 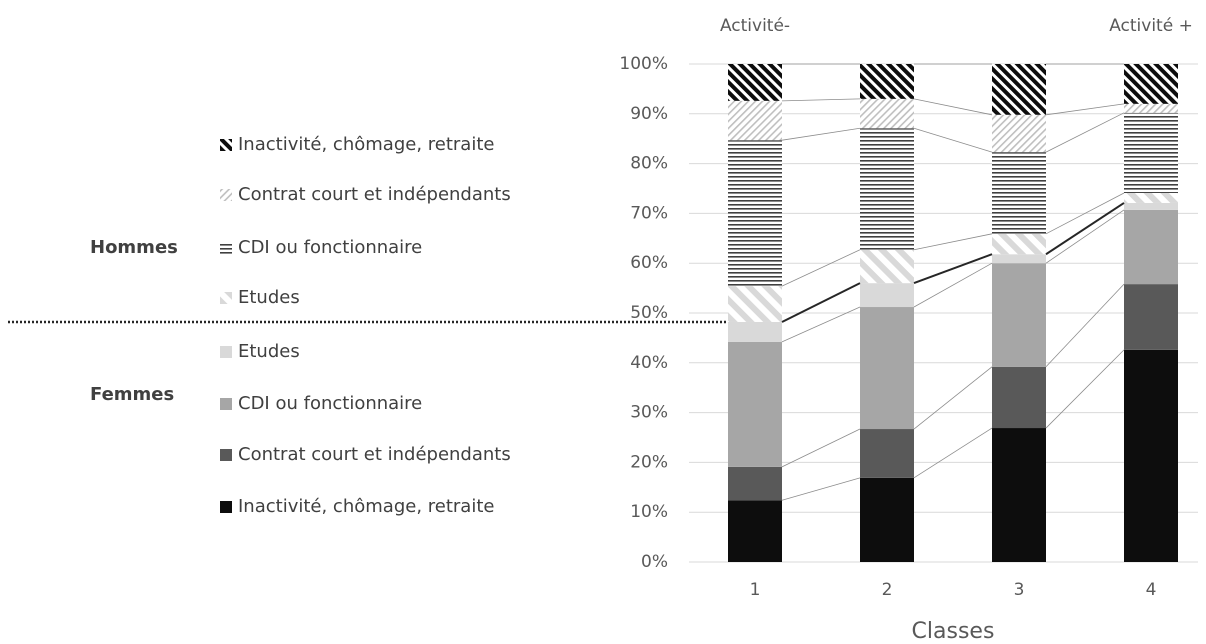 What do you see at coordinates (755, 590) in the screenshot?
I see `x-tick-label: 1` at bounding box center [755, 590].